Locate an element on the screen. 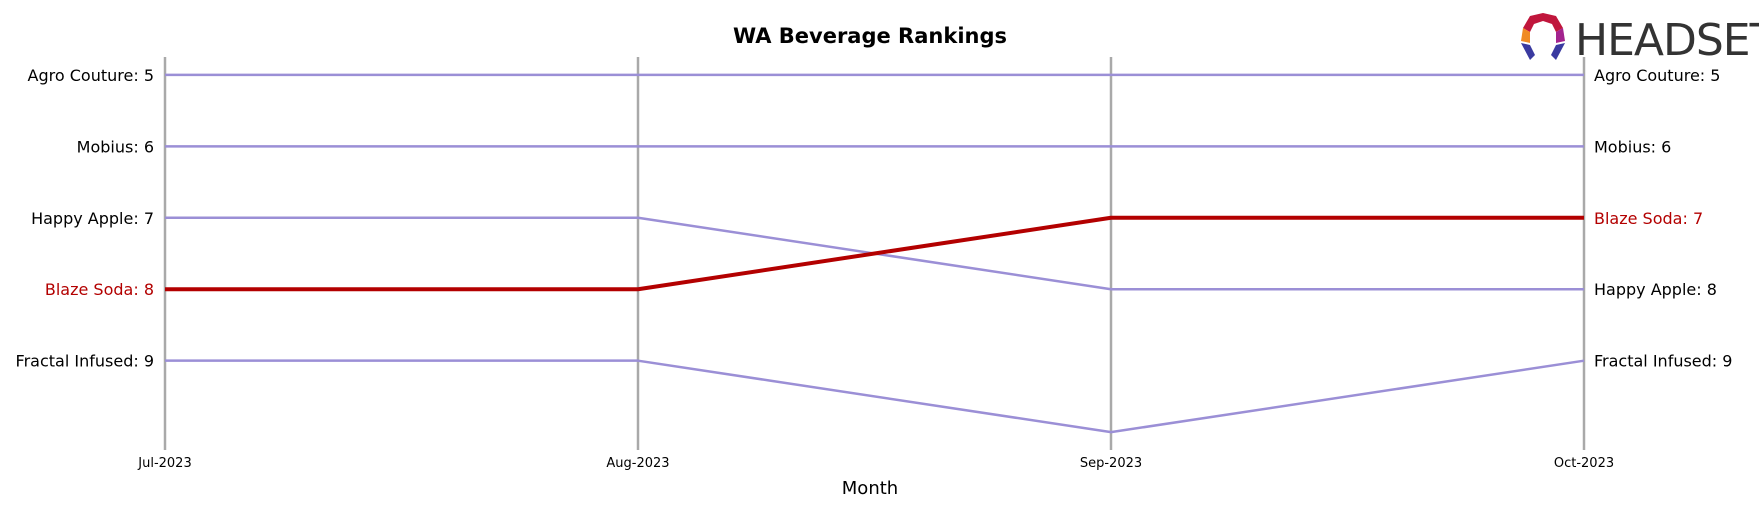 The height and width of the screenshot is (511, 1759). series-line-fractal-infused is located at coordinates (875, 396).